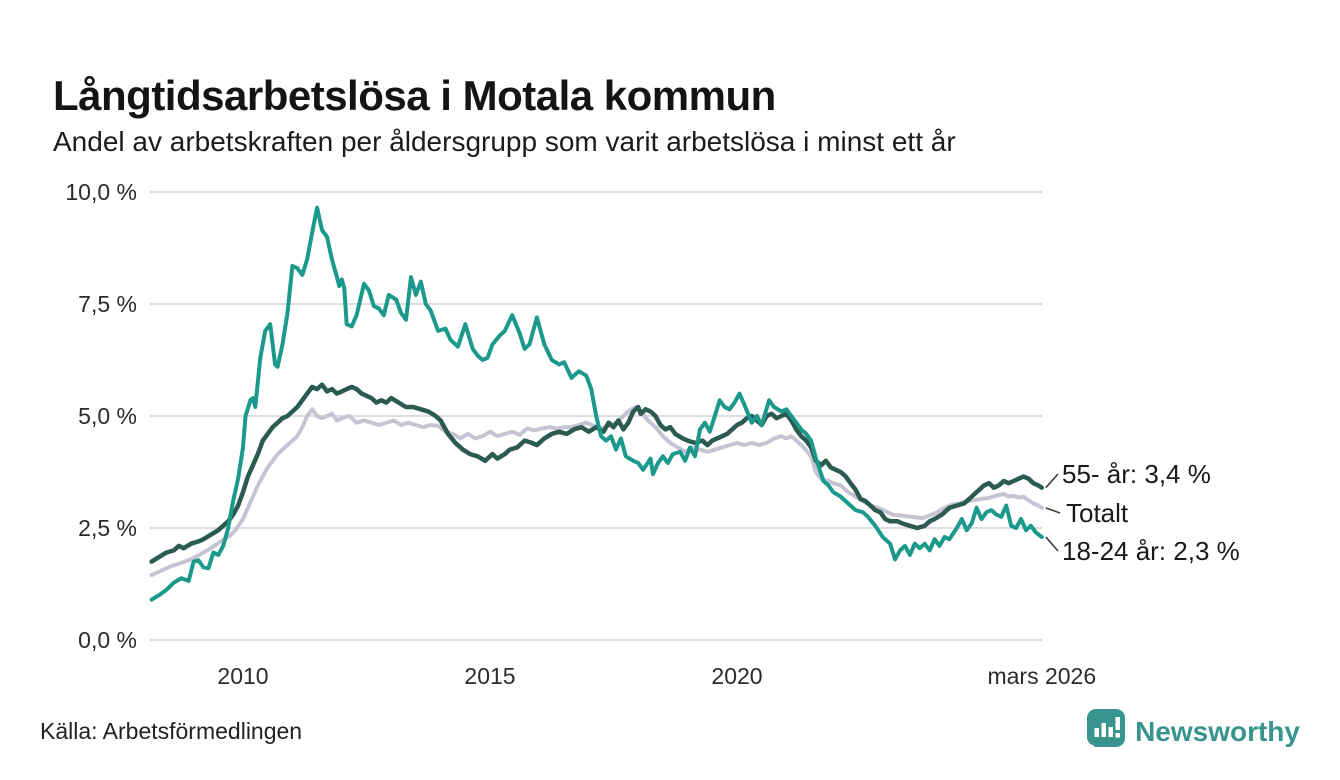  I want to click on end-label-18-24-r: 18-24 år: 2,3 %, so click(1151, 551).